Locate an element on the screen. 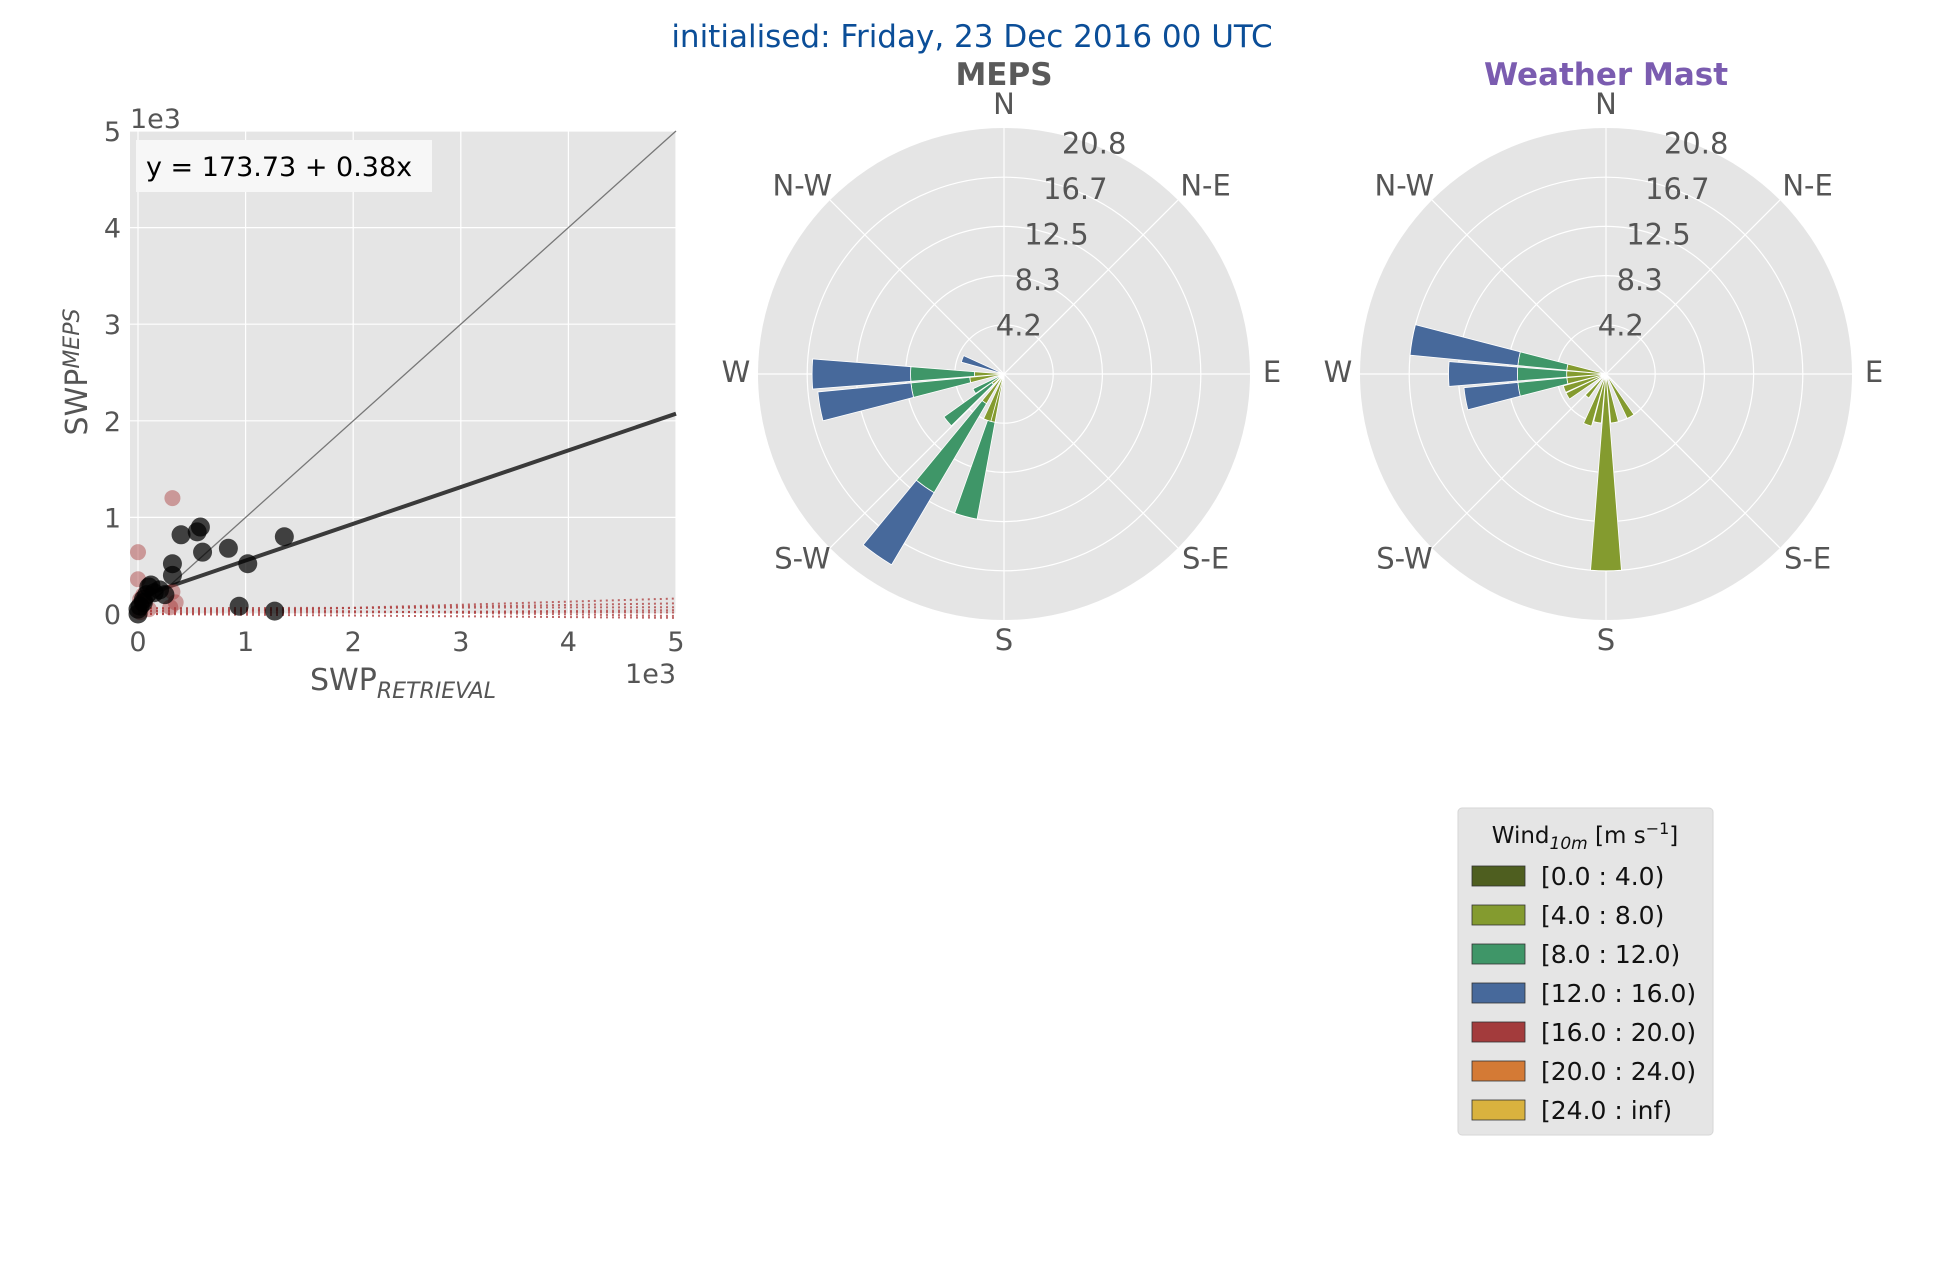 The width and height of the screenshot is (1944, 1267). mast-direction-label: S-E is located at coordinates (1807, 559).